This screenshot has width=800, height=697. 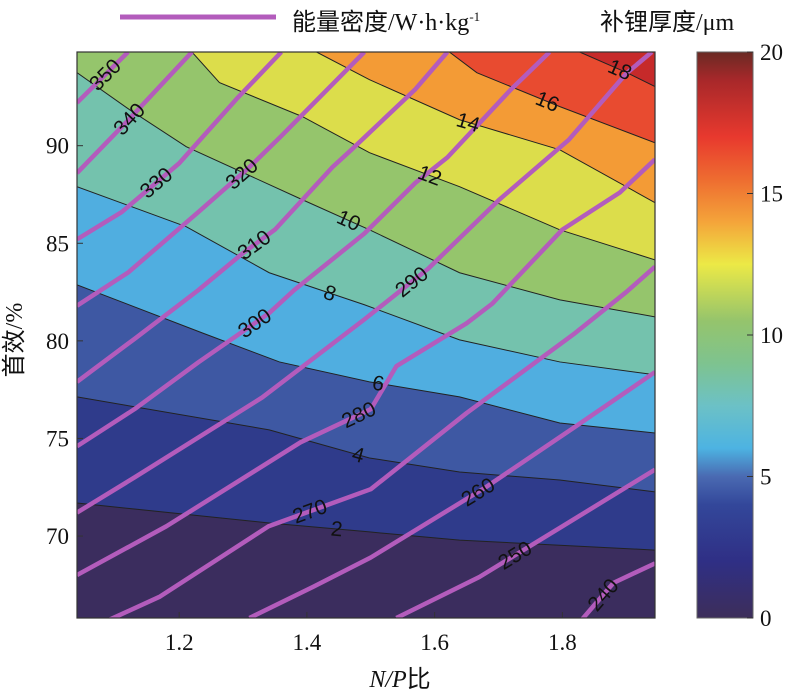 I want to click on colorbar-tick-label: 10, so click(x=771, y=335).